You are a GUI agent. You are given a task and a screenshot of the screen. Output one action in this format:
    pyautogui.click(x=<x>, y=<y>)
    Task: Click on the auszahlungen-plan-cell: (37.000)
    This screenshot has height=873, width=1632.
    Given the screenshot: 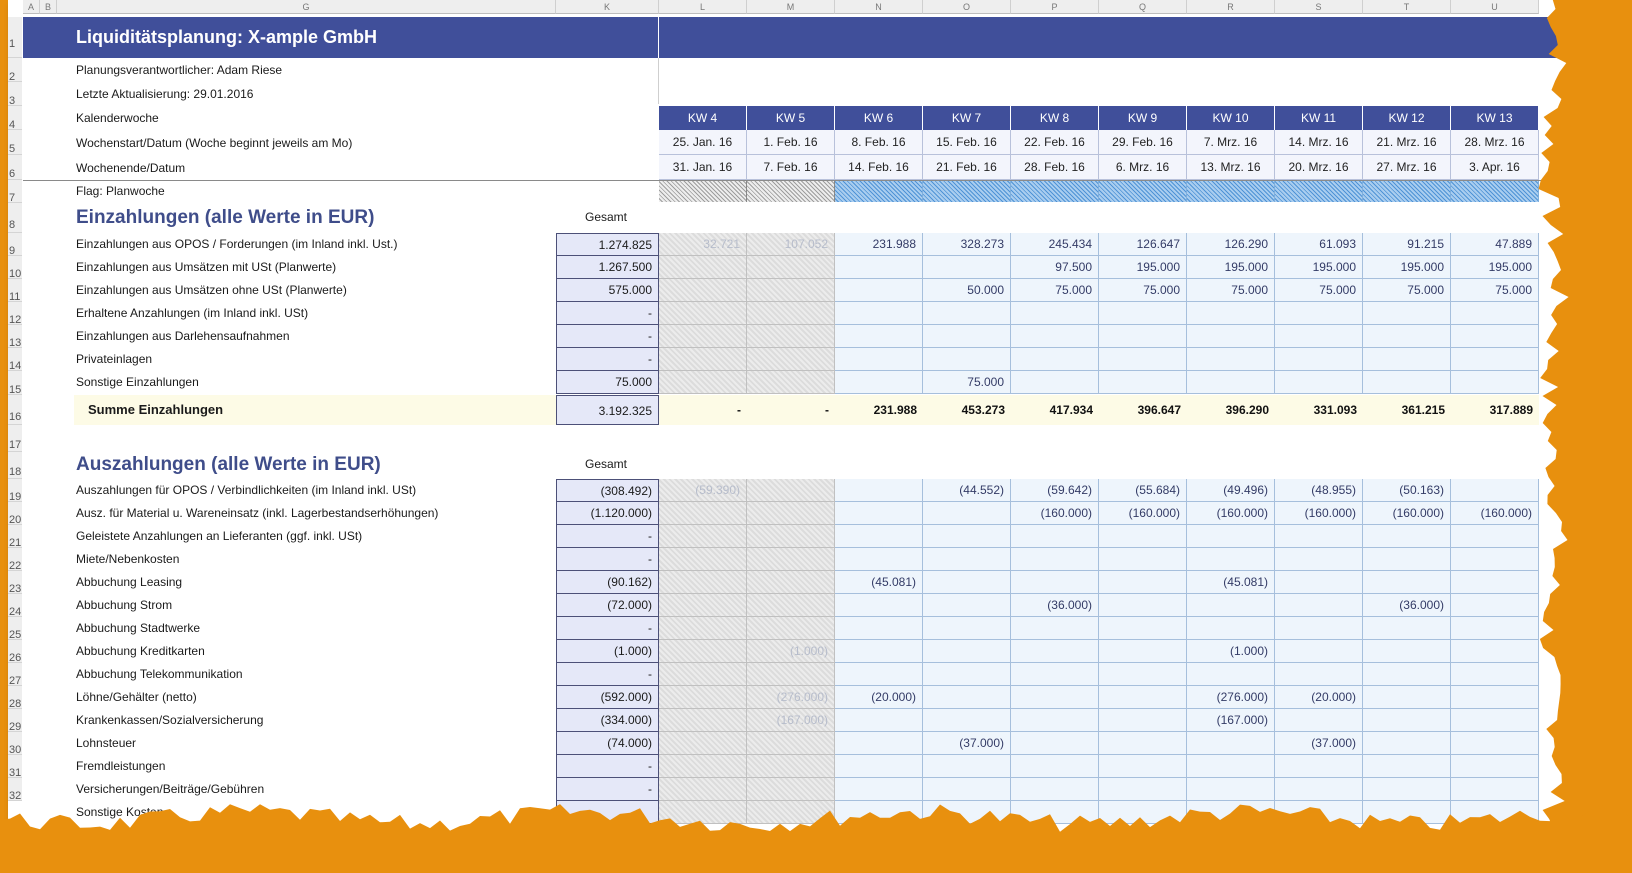 What is the action you would take?
    pyautogui.click(x=1319, y=743)
    